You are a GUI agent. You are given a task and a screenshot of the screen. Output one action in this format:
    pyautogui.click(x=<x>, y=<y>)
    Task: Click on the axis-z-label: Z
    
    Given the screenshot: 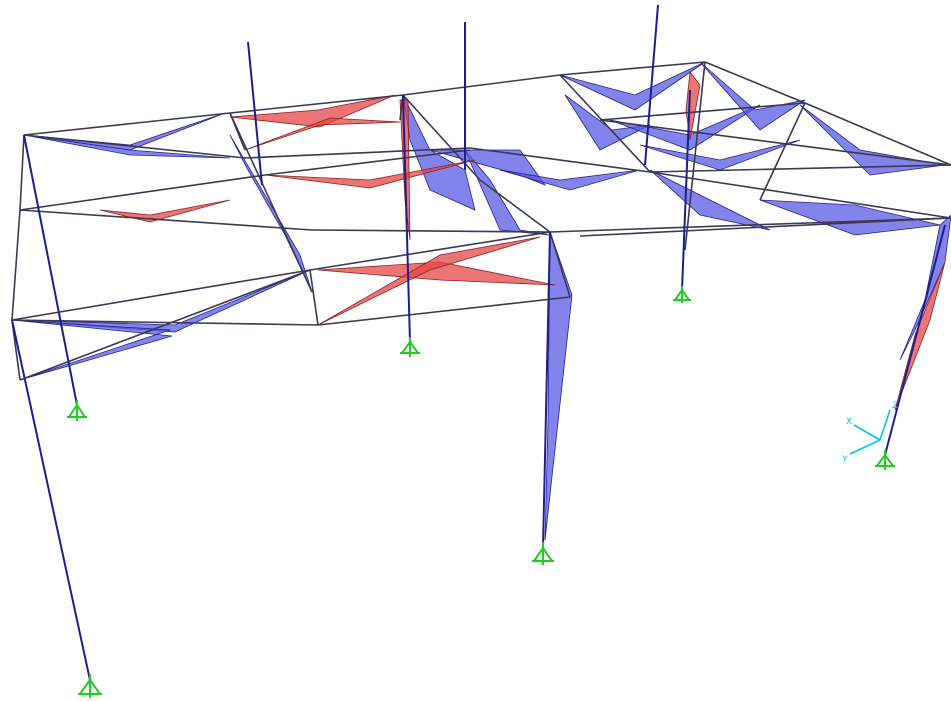 What is the action you would take?
    pyautogui.click(x=895, y=406)
    